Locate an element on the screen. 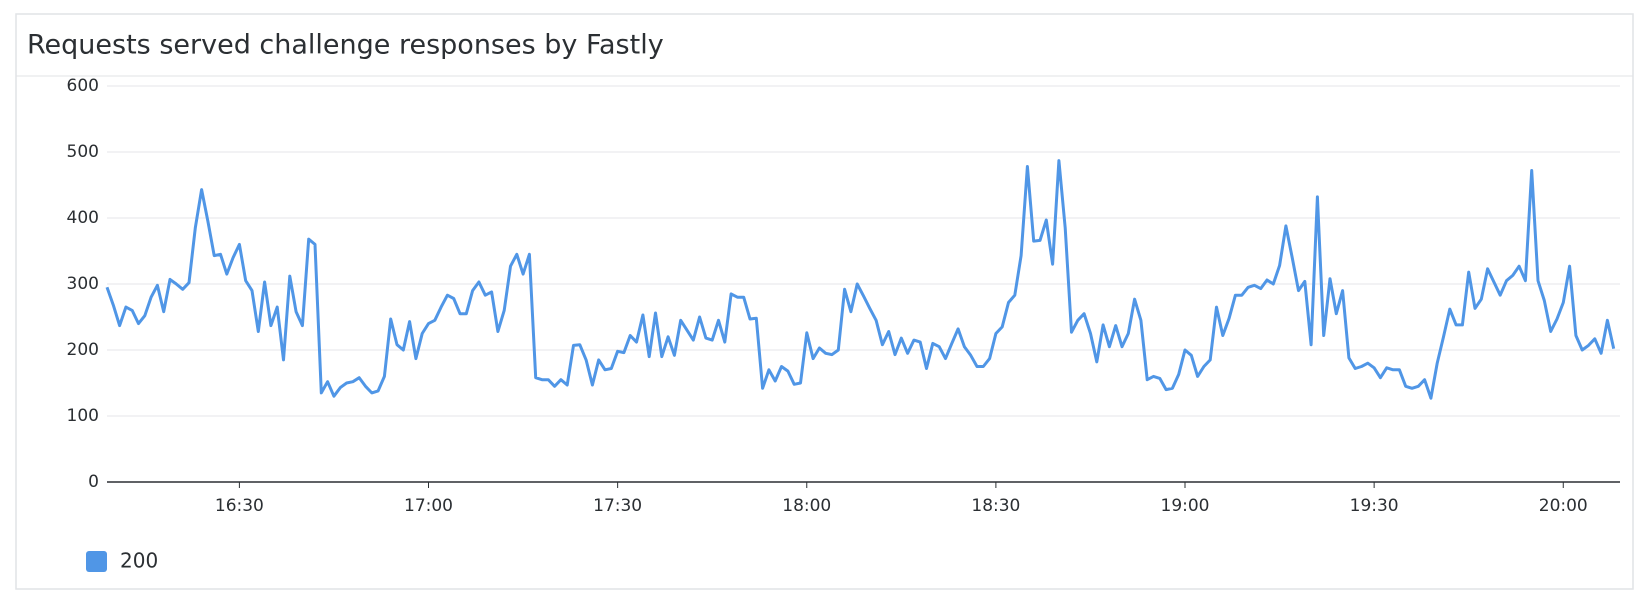  y-tick-label: 0 is located at coordinates (93, 482).